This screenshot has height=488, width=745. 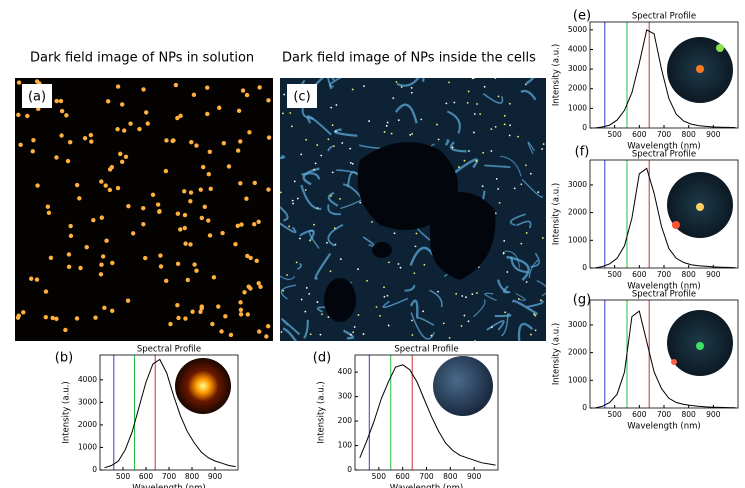 I want to click on chart-title: Spectral Profile, so click(x=664, y=295).